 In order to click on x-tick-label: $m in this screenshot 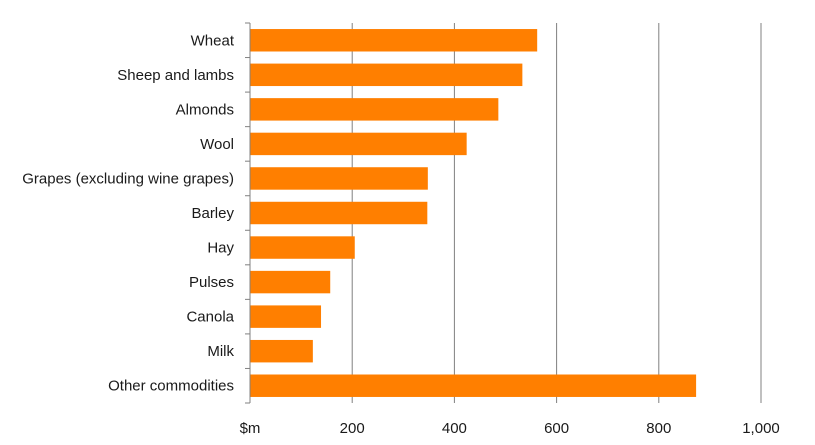, I will do `click(250, 428)`.